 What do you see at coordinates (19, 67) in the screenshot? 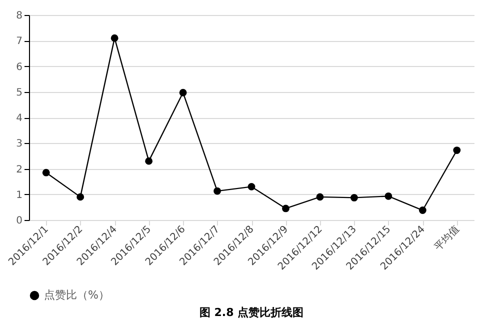
I see `y-tick-label: 6` at bounding box center [19, 67].